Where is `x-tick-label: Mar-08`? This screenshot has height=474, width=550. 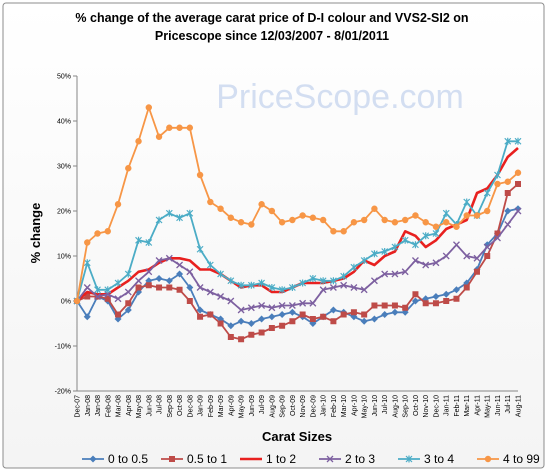
x-tick-label: Mar-08 is located at coordinates (119, 406).